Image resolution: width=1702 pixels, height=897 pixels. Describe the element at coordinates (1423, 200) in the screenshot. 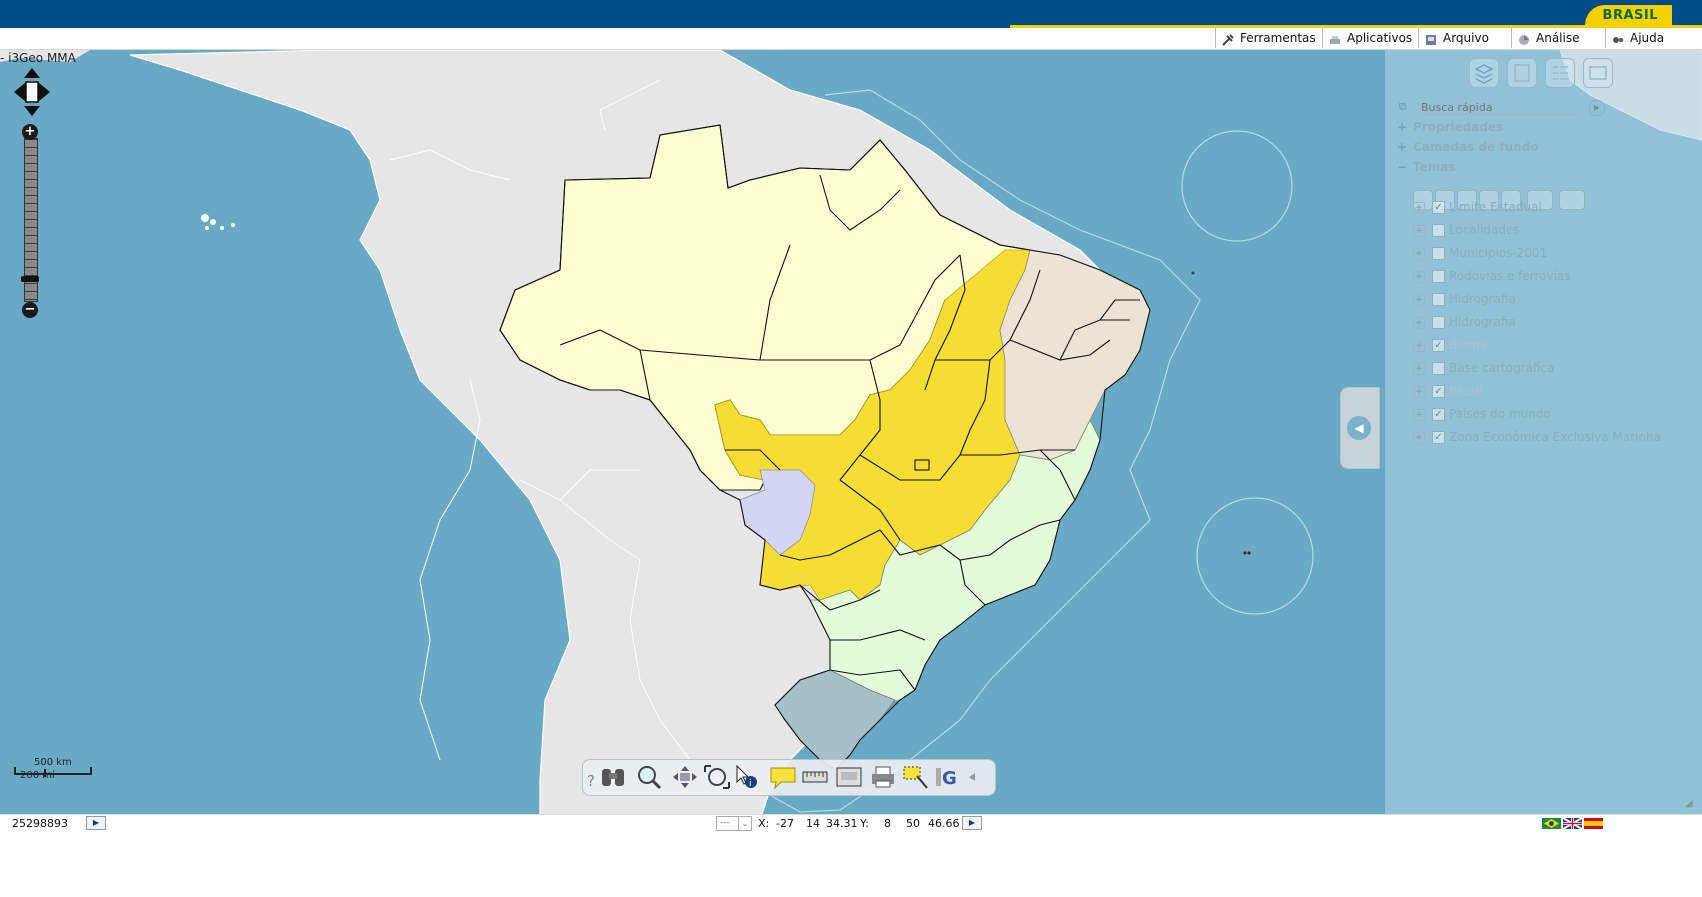

I see `trash-icon` at that location.